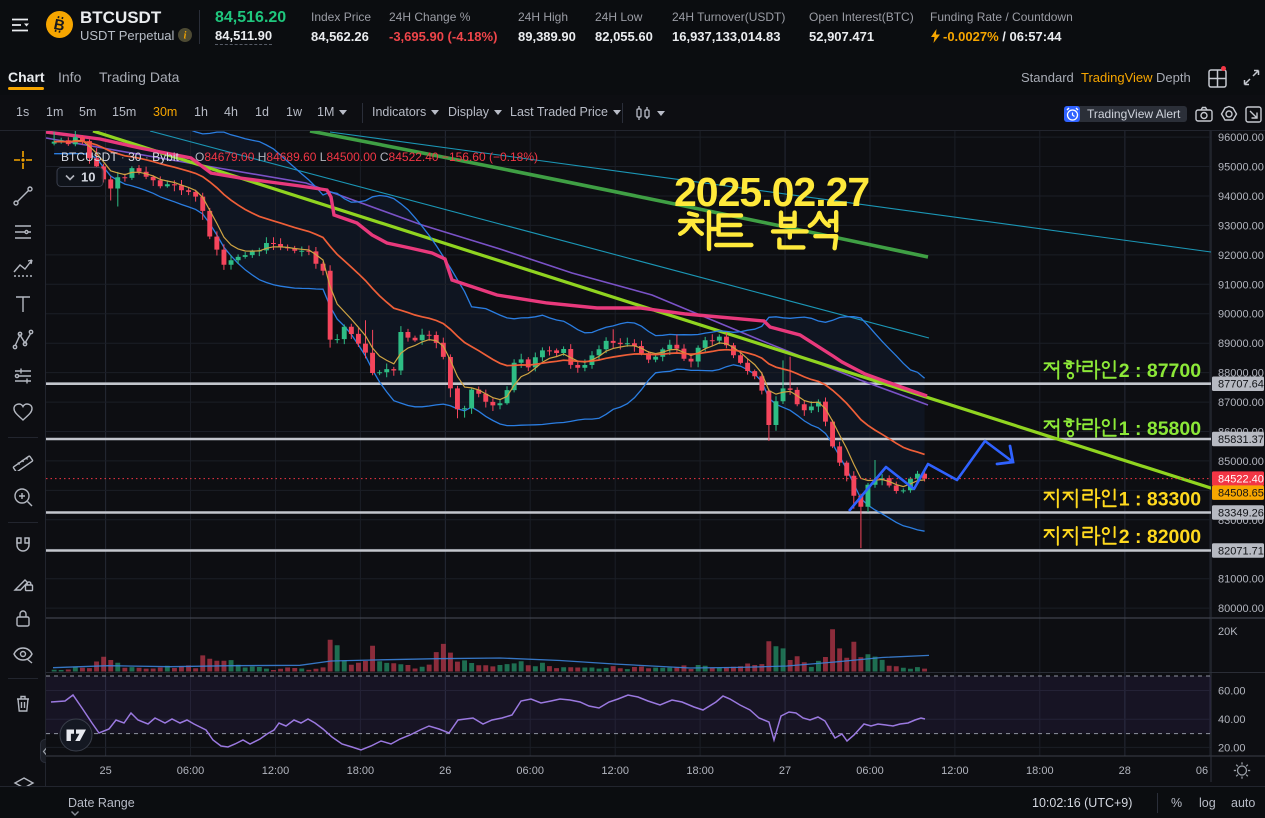  What do you see at coordinates (1241, 440) in the screenshot?
I see `svg-text: 85831.37` at bounding box center [1241, 440].